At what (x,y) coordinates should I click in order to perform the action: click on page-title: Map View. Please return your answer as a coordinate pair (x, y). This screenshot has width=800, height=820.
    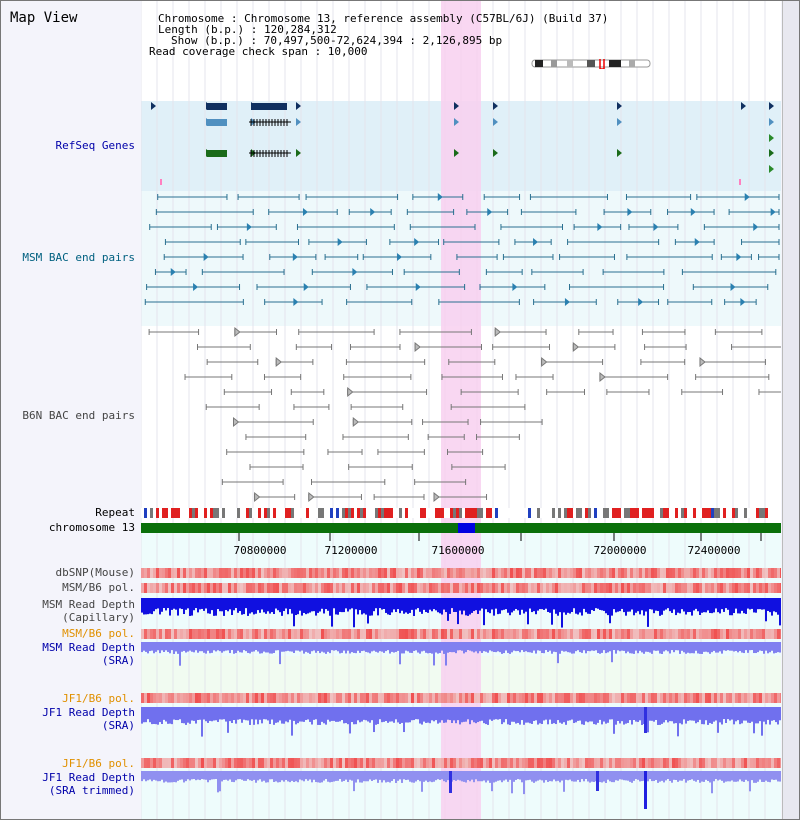
    Looking at the image, I should click on (44, 18).